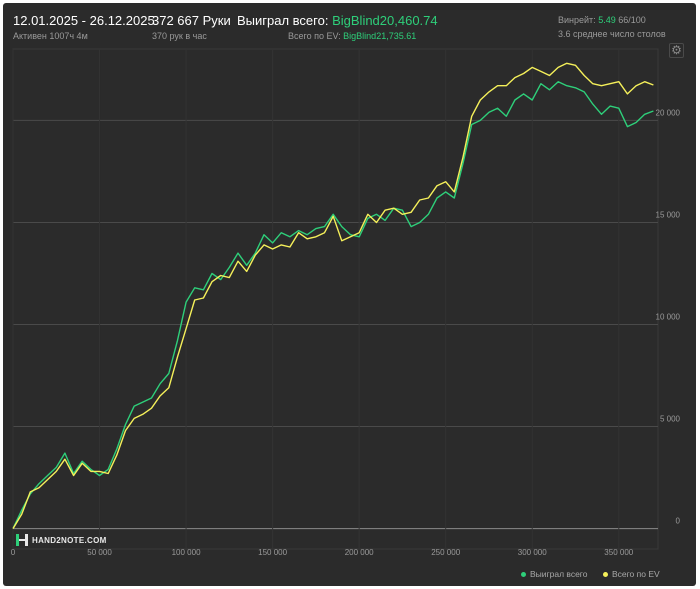  What do you see at coordinates (272, 552) in the screenshot?
I see `x-tick-label: 150 000` at bounding box center [272, 552].